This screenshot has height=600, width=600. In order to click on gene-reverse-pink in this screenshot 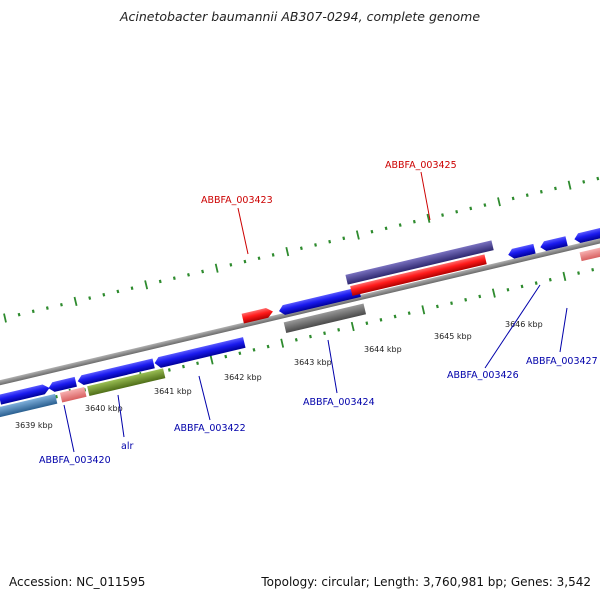, I will do `click(73, 394)`.